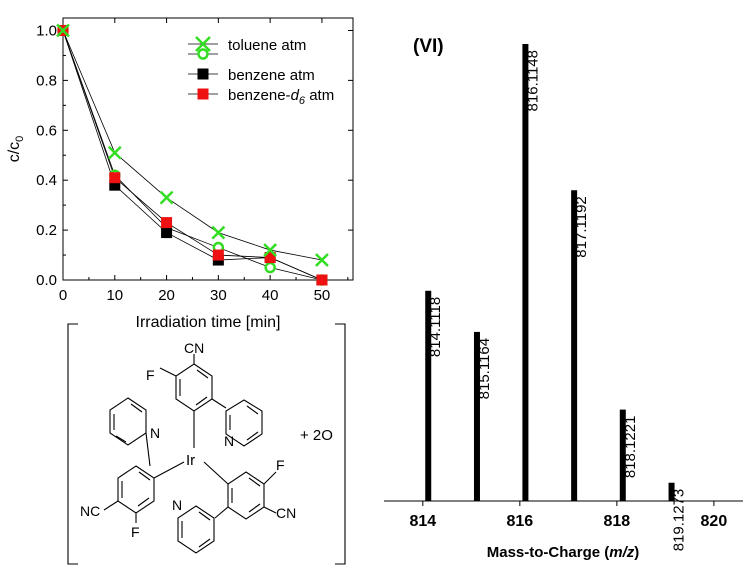  Describe the element at coordinates (63, 295) in the screenshot. I see `x-tick-label: 0` at that location.